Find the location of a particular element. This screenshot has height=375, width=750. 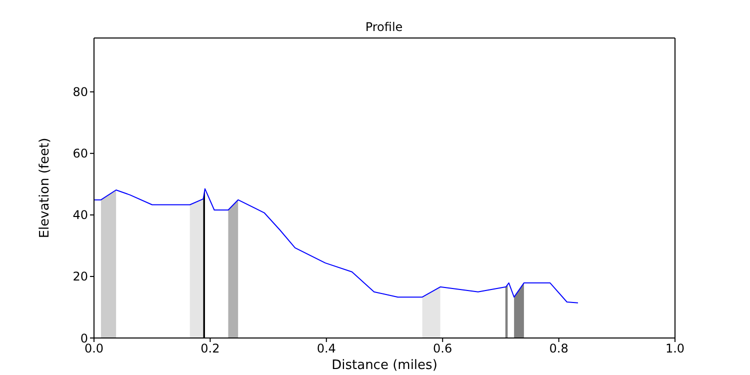

y-axis-title: Elevation (feet) is located at coordinates (45, 188).